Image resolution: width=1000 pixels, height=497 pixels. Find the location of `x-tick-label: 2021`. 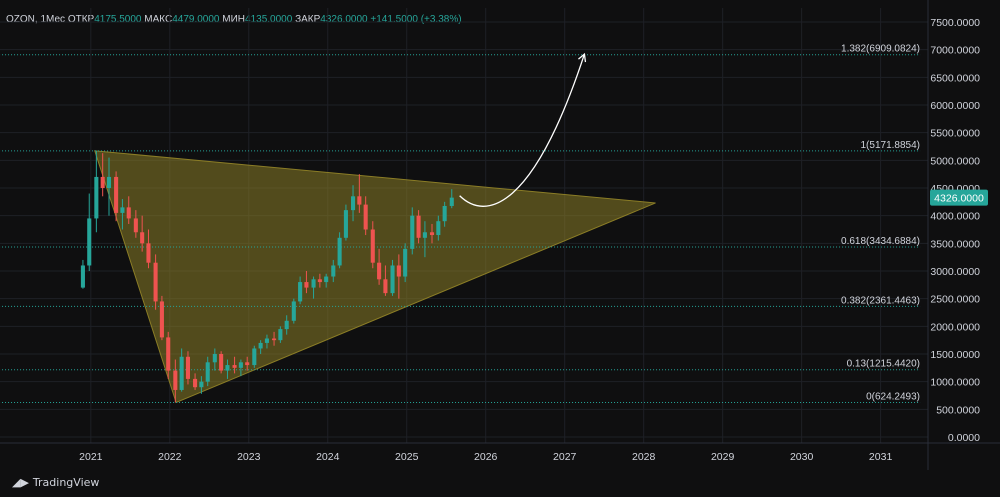

x-tick-label: 2021 is located at coordinates (91, 457).